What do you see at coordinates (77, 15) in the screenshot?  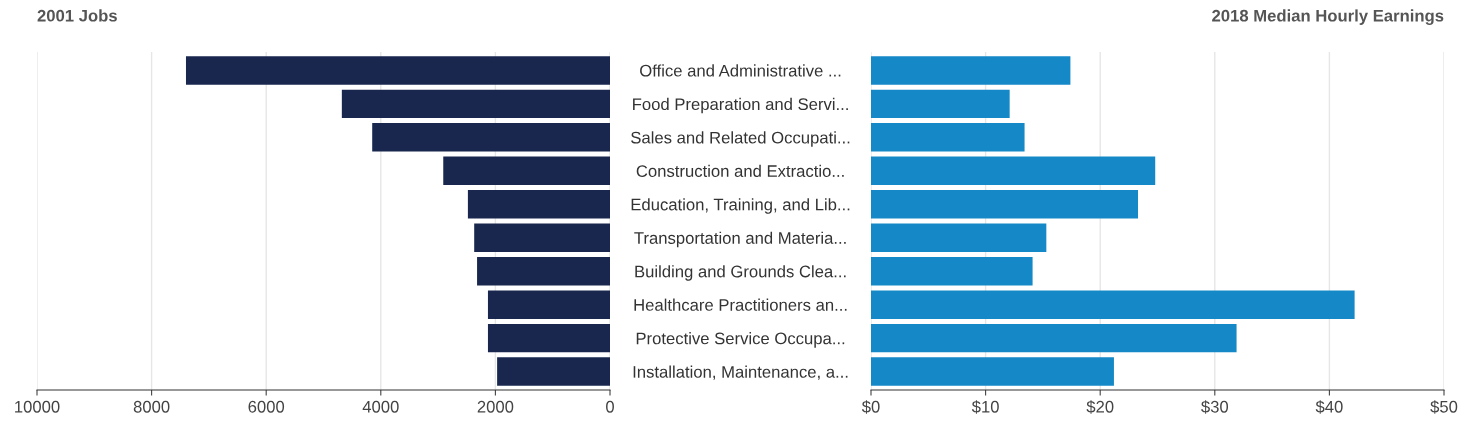 I see `chart-title: 2001 Jobs` at bounding box center [77, 15].